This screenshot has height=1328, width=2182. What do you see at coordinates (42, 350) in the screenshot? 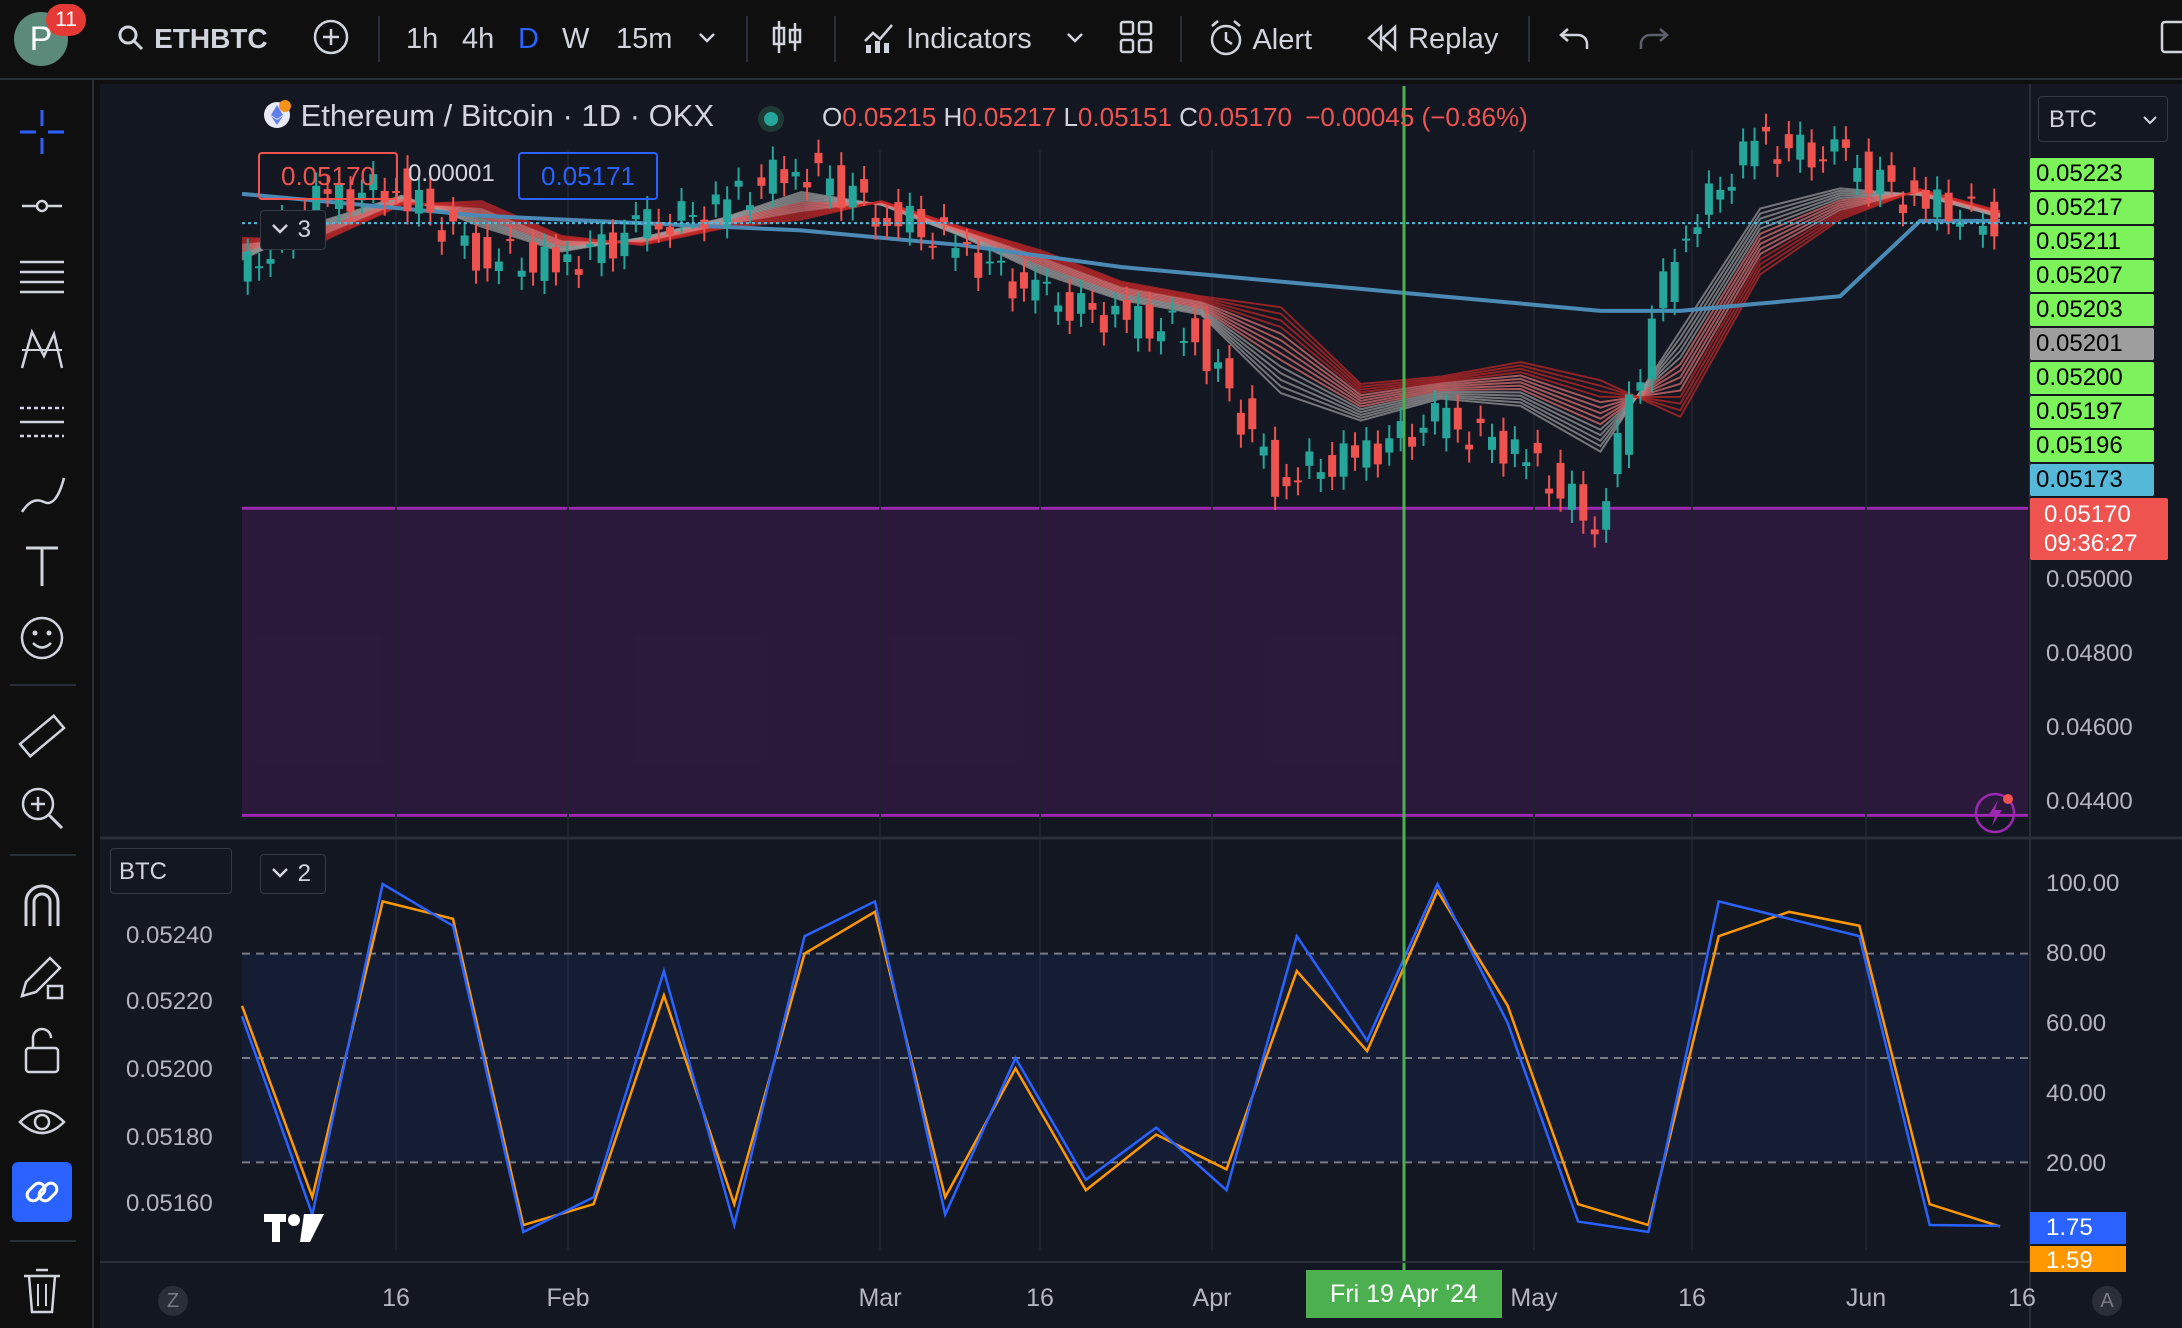
I see `pattern-icon` at bounding box center [42, 350].